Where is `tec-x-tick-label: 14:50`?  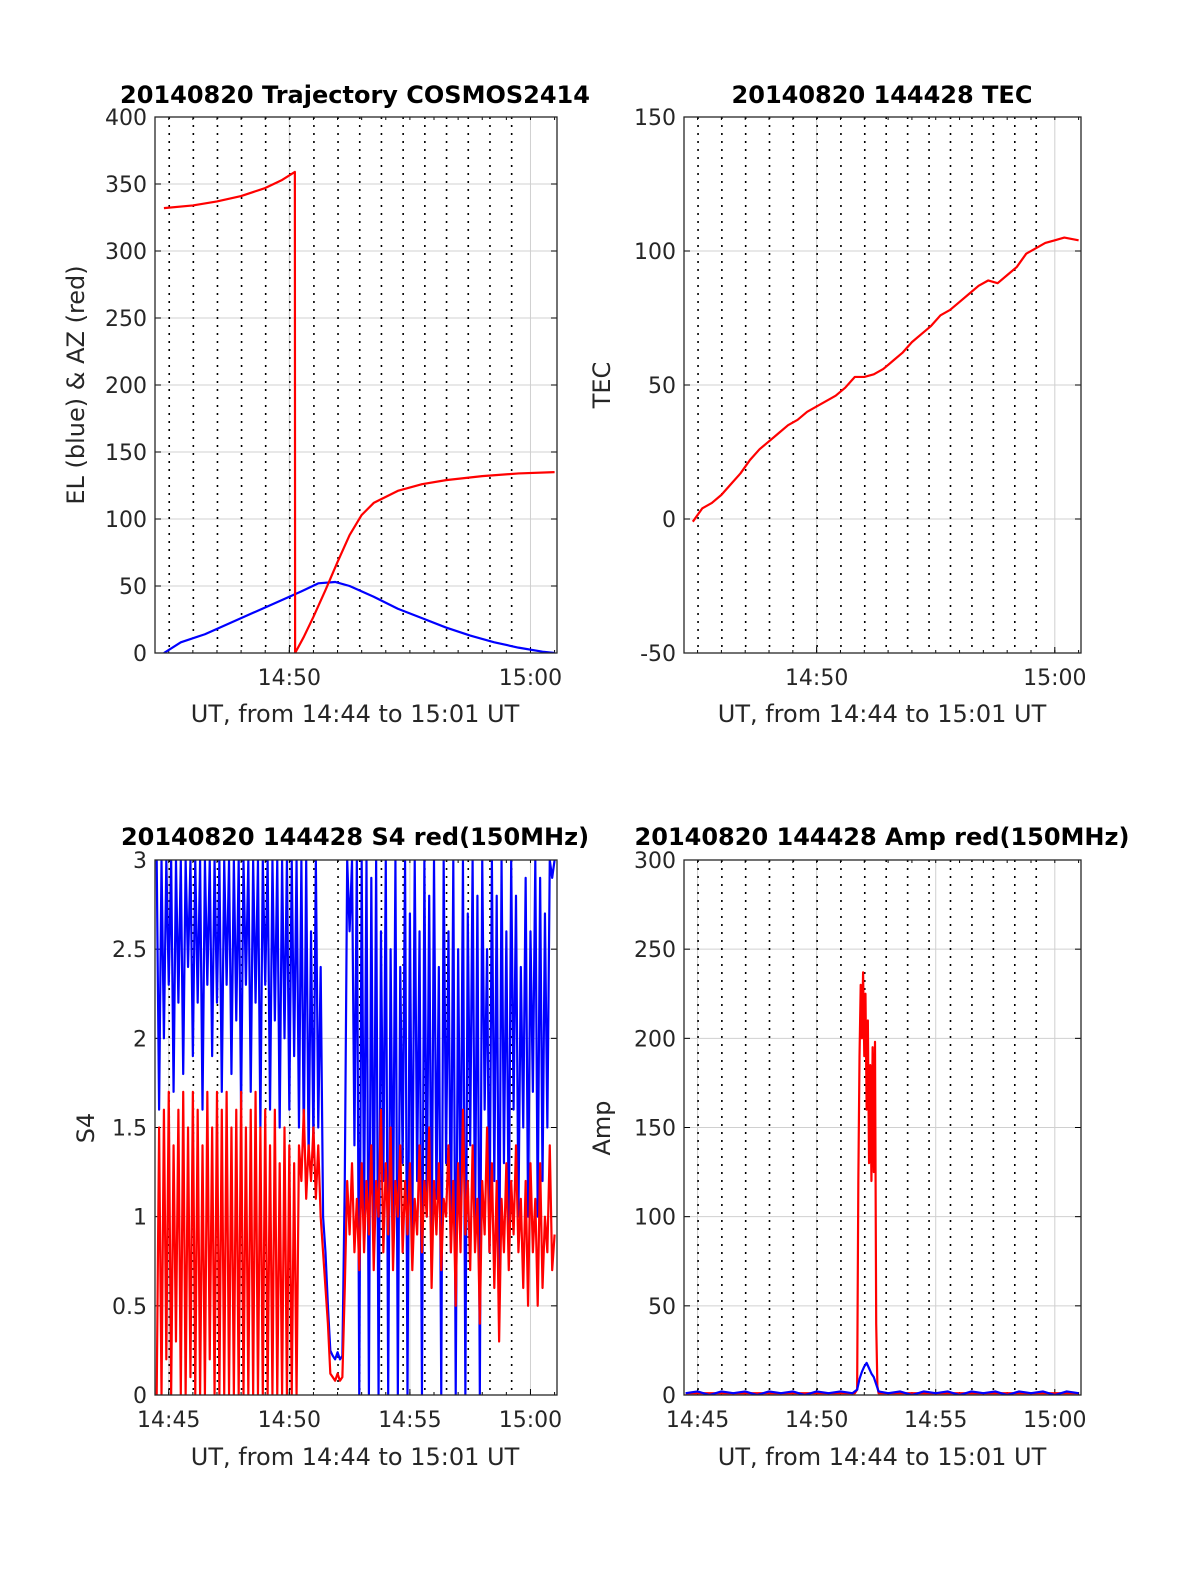 tec-x-tick-label: 14:50 is located at coordinates (816, 678).